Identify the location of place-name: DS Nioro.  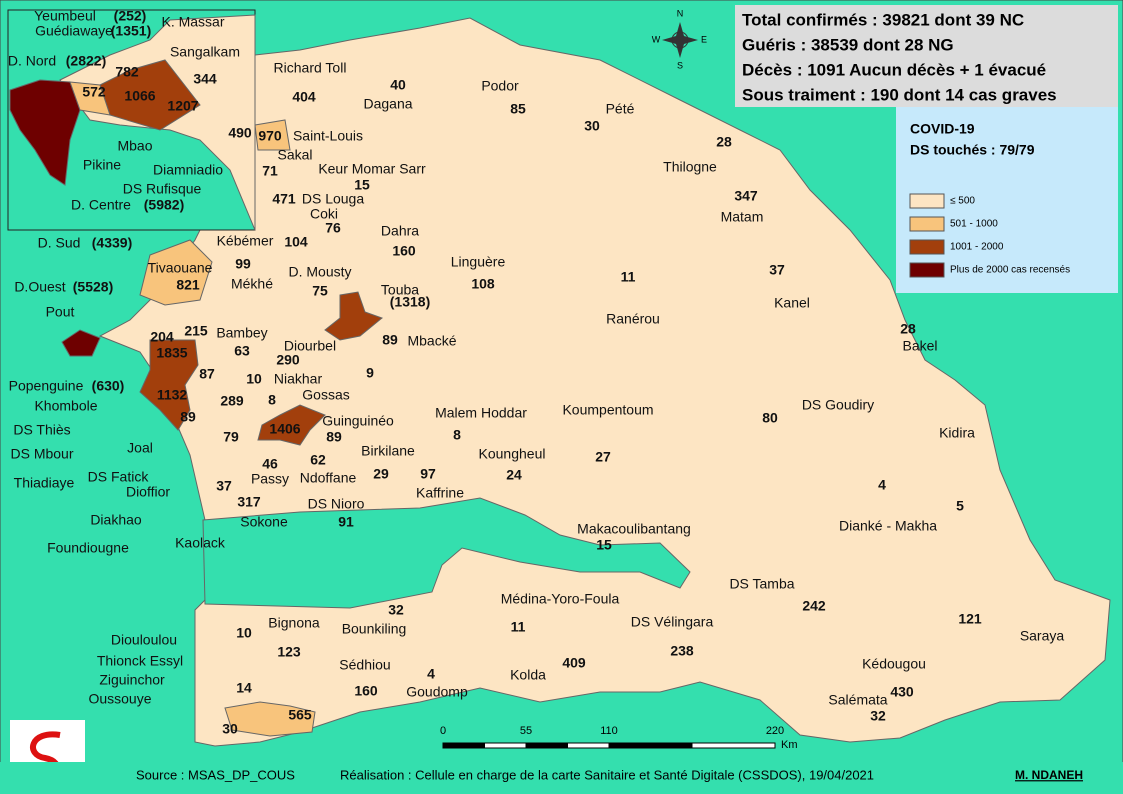
(336, 504).